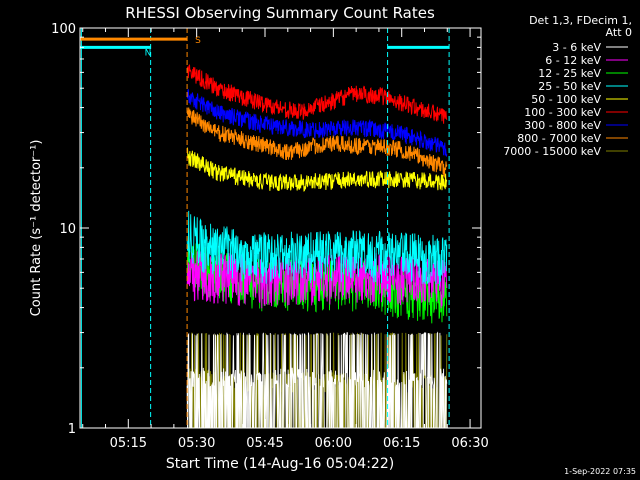 The image size is (640, 480). Describe the element at coordinates (36, 228) in the screenshot. I see `y-axis-label: Count Rate (s⁻¹ detector⁻¹)` at that location.